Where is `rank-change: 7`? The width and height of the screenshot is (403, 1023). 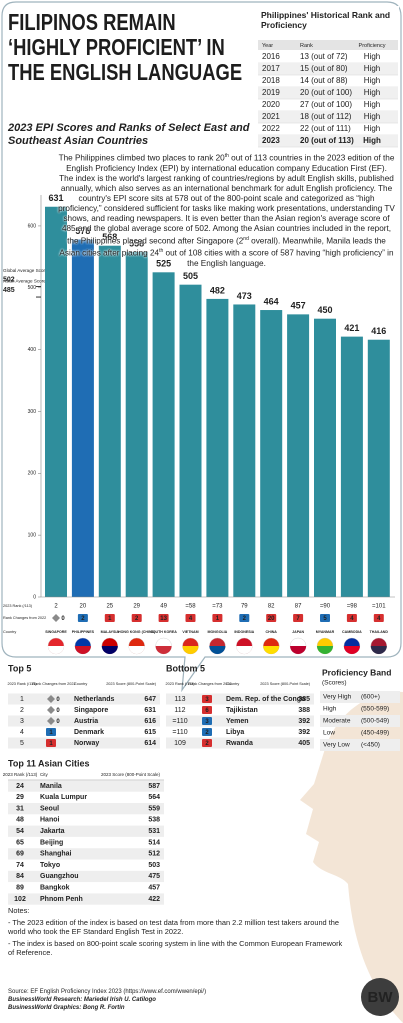 rank-change: 7 is located at coordinates (298, 619).